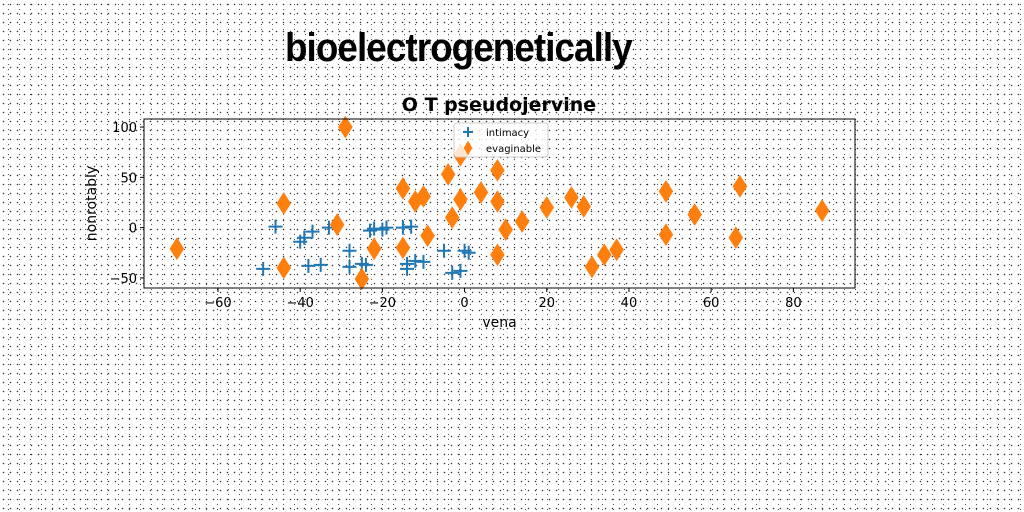  What do you see at coordinates (133, 229) in the screenshot?
I see `y-tick-label: 0` at bounding box center [133, 229].